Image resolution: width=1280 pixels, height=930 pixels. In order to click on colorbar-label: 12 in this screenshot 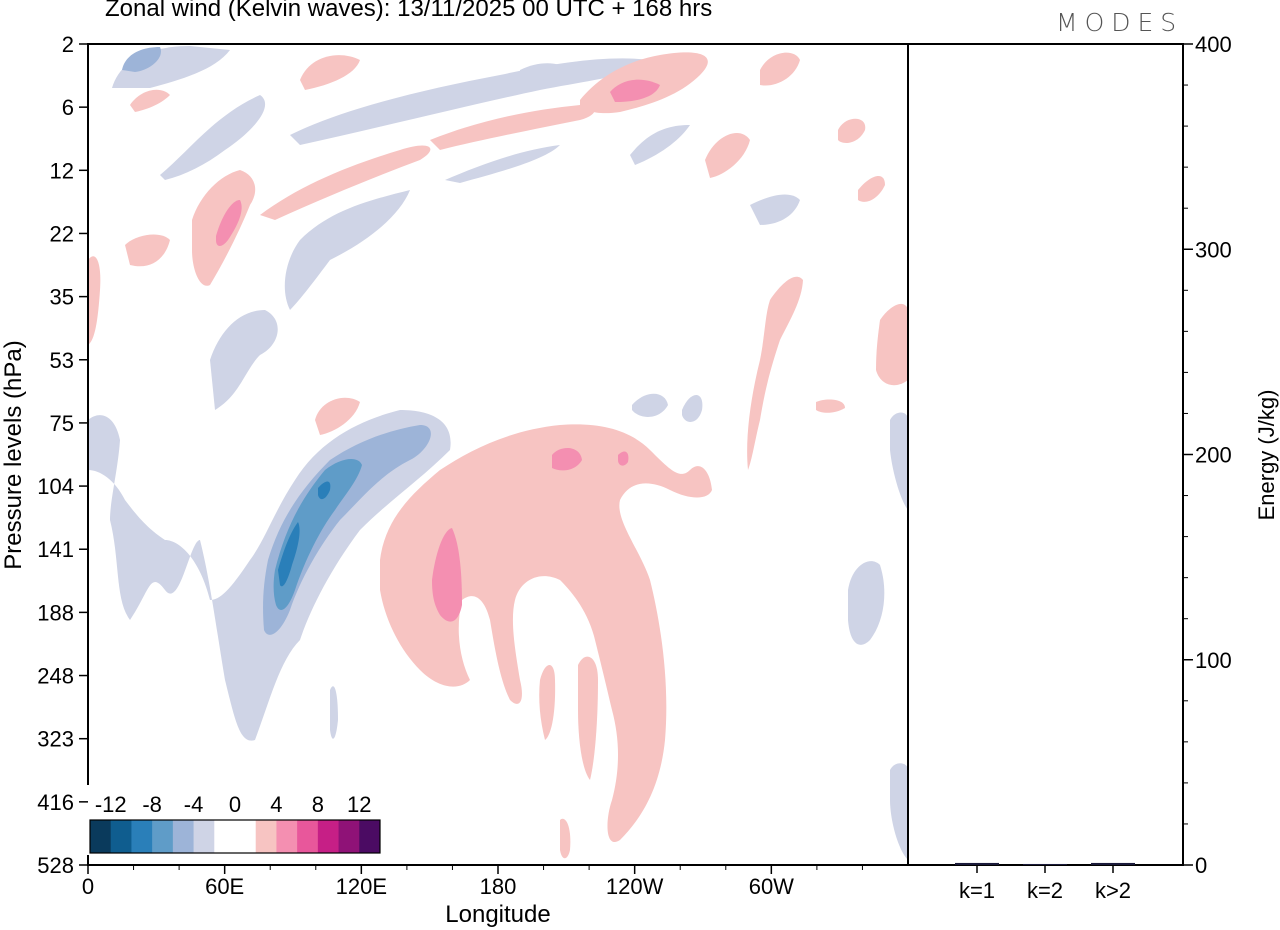, I will do `click(359, 804)`.